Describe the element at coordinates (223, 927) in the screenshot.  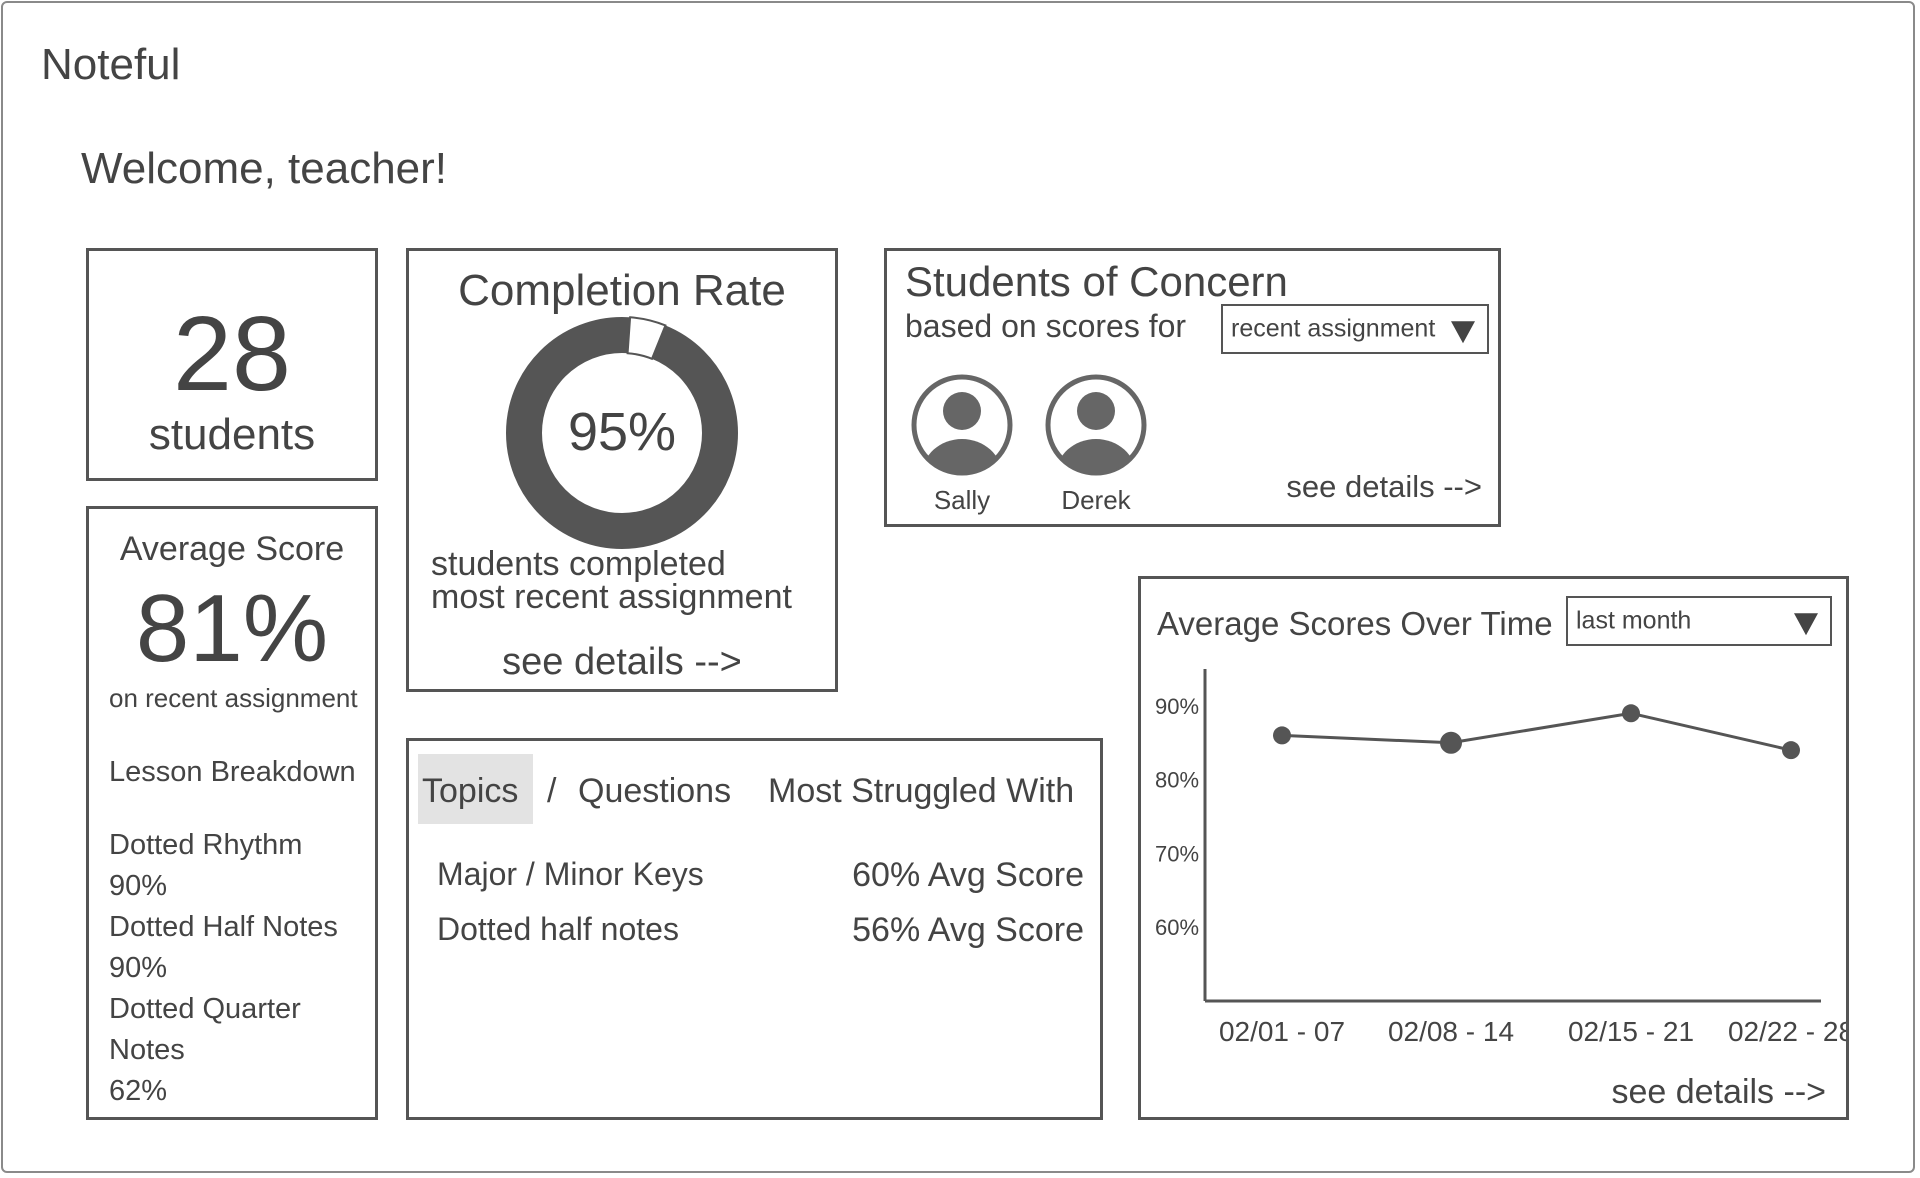
I see `lesson-name: Dotted Half Notes` at that location.